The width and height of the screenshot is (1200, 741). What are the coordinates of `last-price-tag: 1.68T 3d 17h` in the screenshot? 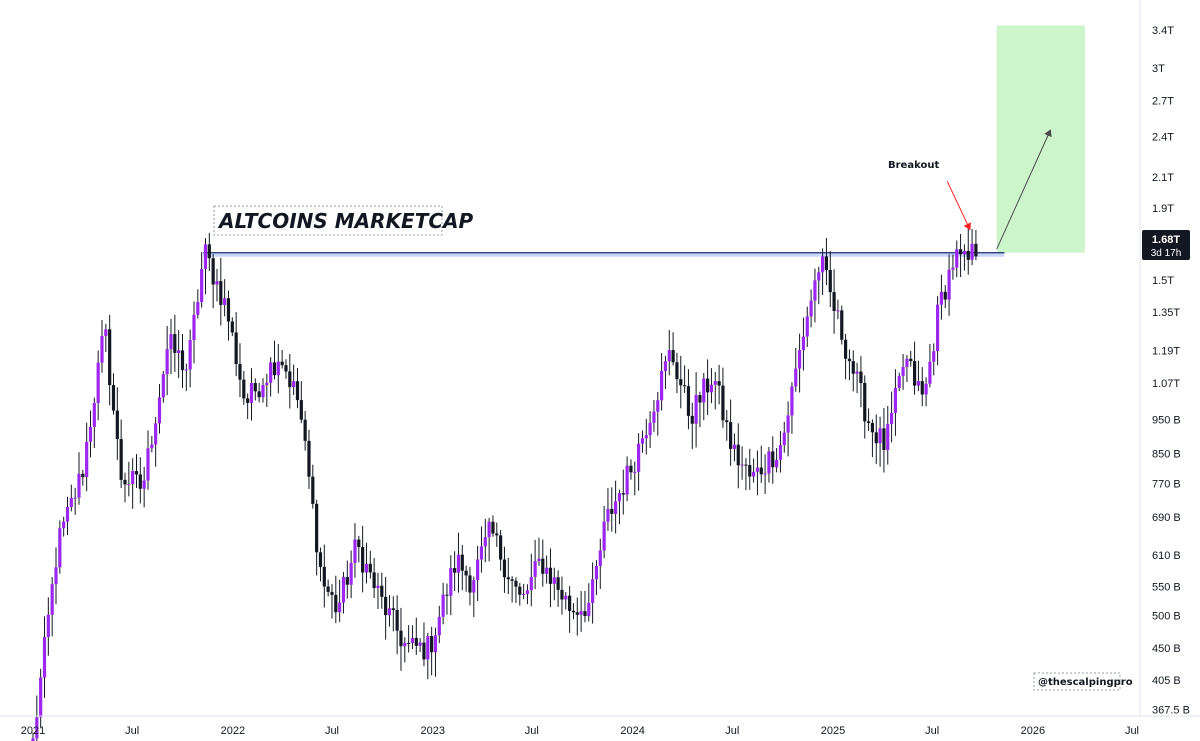 It's located at (1166, 245).